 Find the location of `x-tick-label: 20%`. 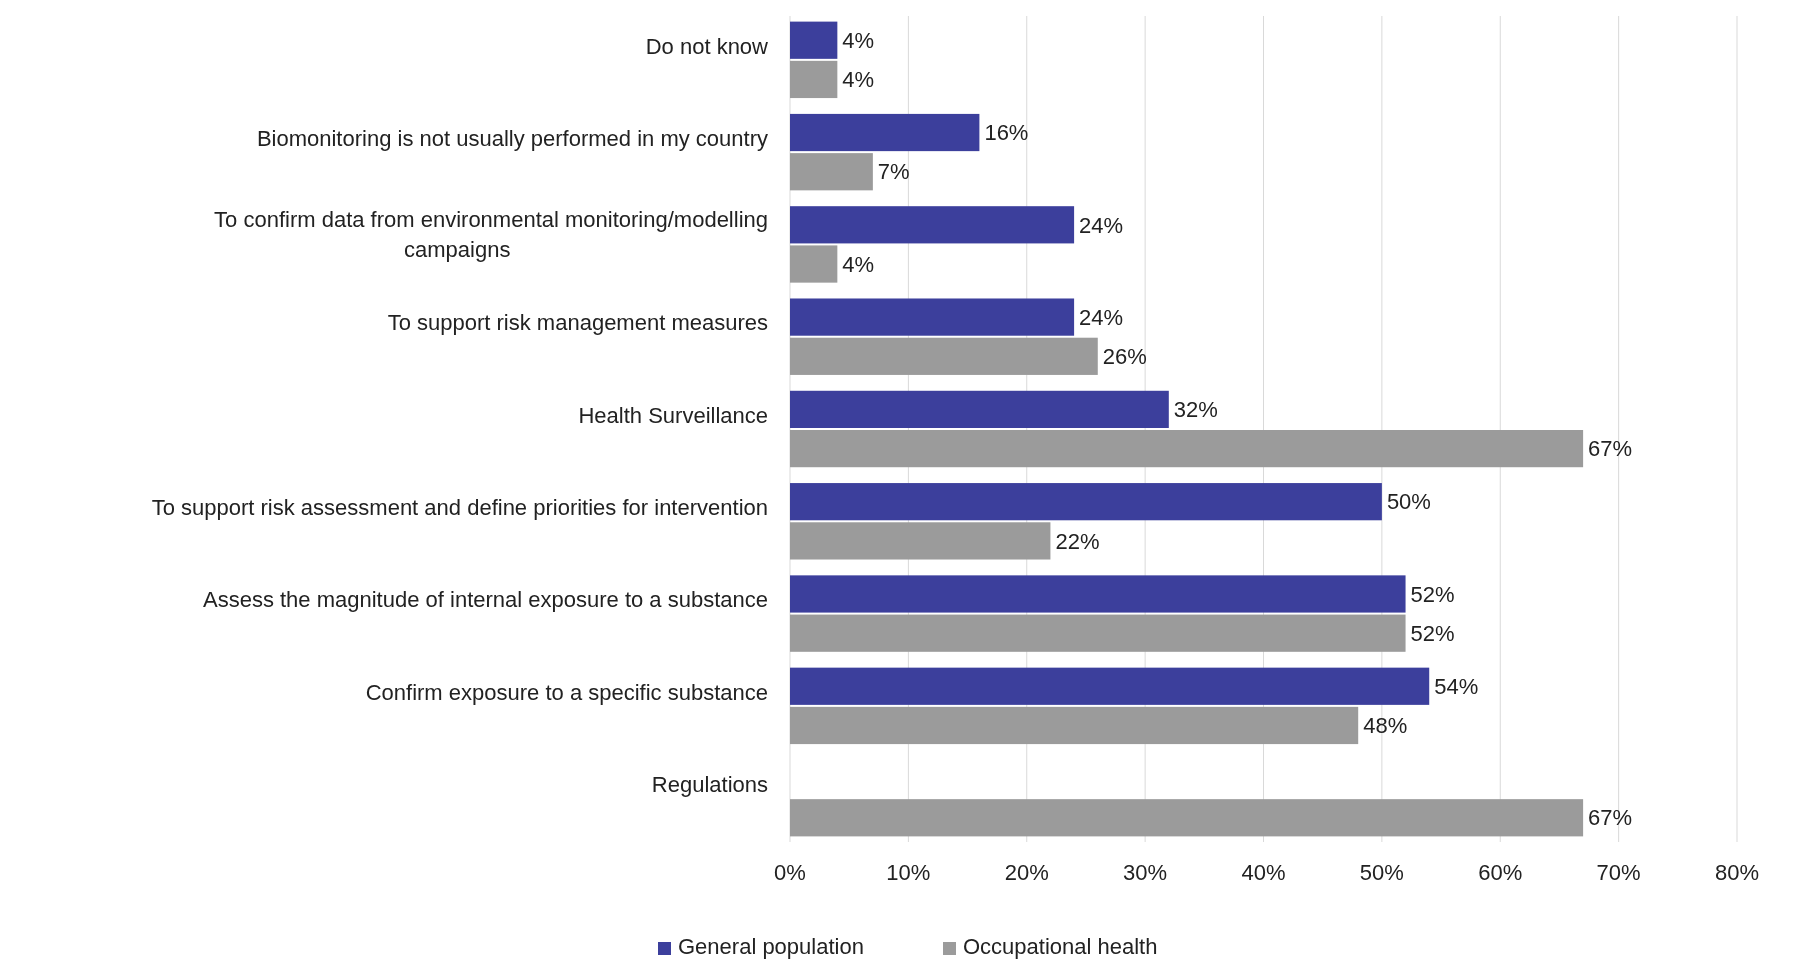

x-tick-label: 20% is located at coordinates (1026, 872).